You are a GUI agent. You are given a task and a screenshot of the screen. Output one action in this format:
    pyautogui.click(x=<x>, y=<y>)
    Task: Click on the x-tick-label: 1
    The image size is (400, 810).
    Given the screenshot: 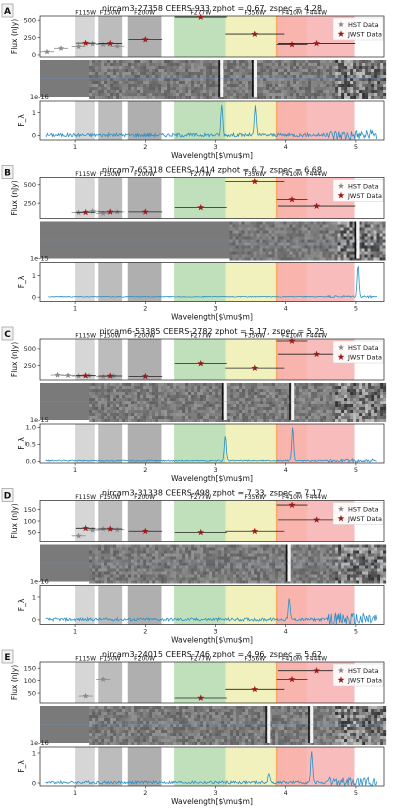 What is the action you would take?
    pyautogui.click(x=75, y=470)
    